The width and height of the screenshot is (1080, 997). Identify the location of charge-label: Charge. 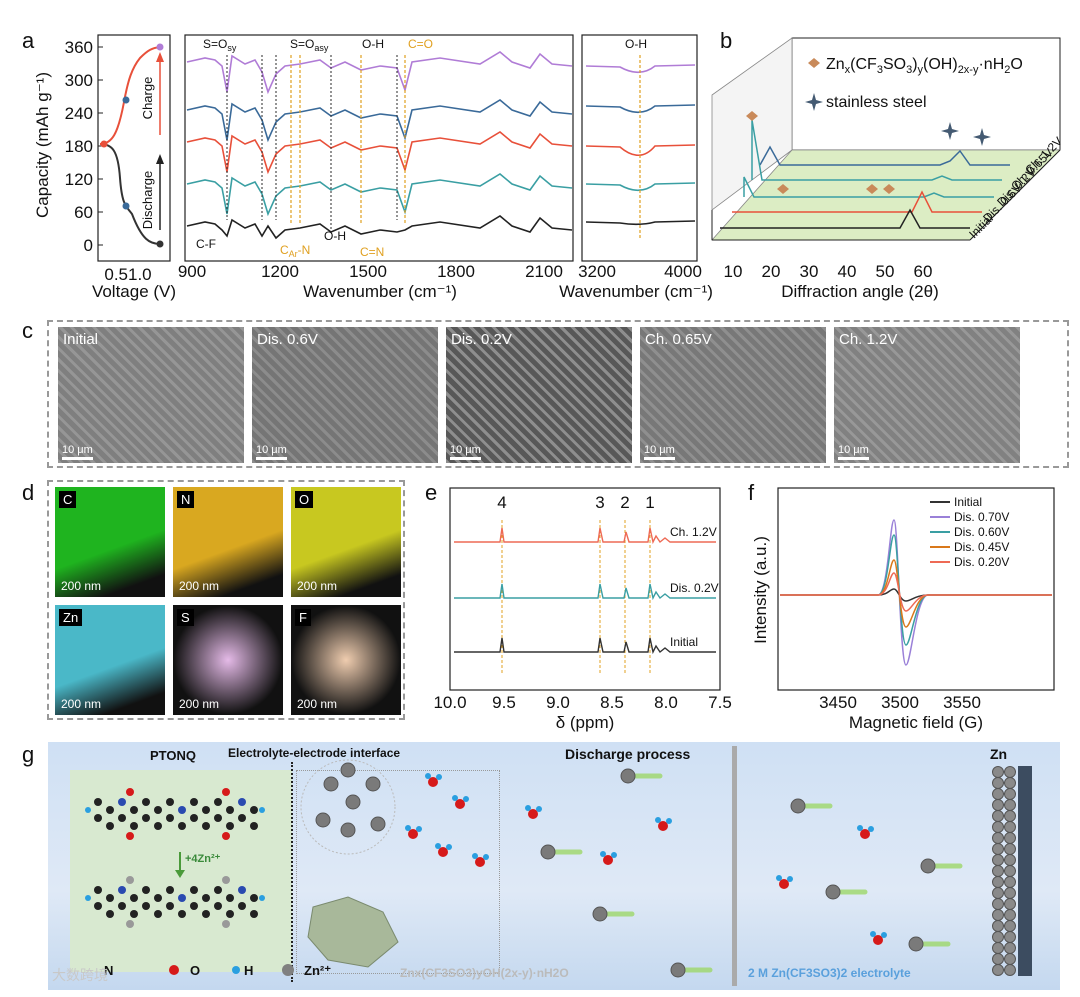
(147, 98).